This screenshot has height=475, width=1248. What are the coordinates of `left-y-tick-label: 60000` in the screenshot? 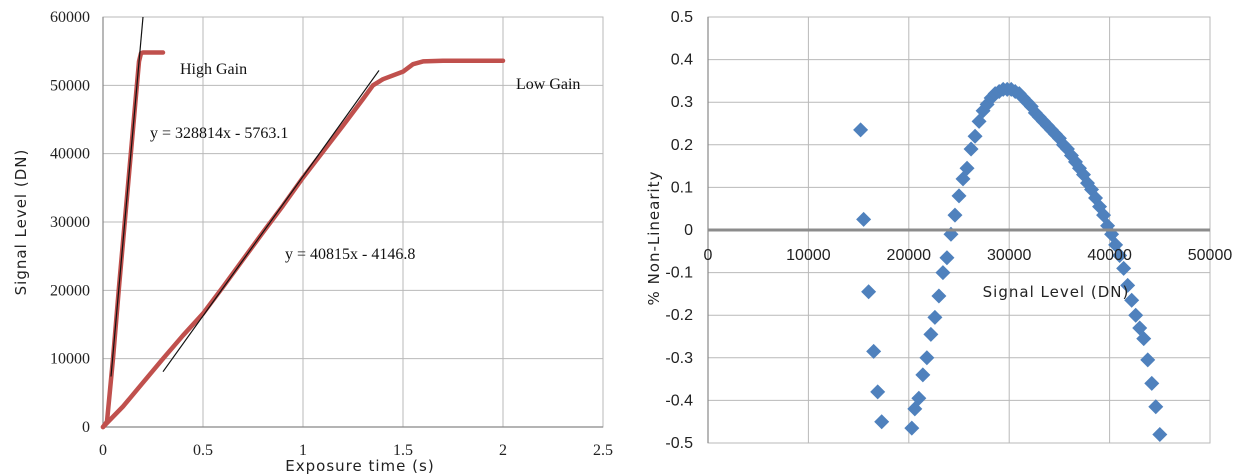 It's located at (70, 17).